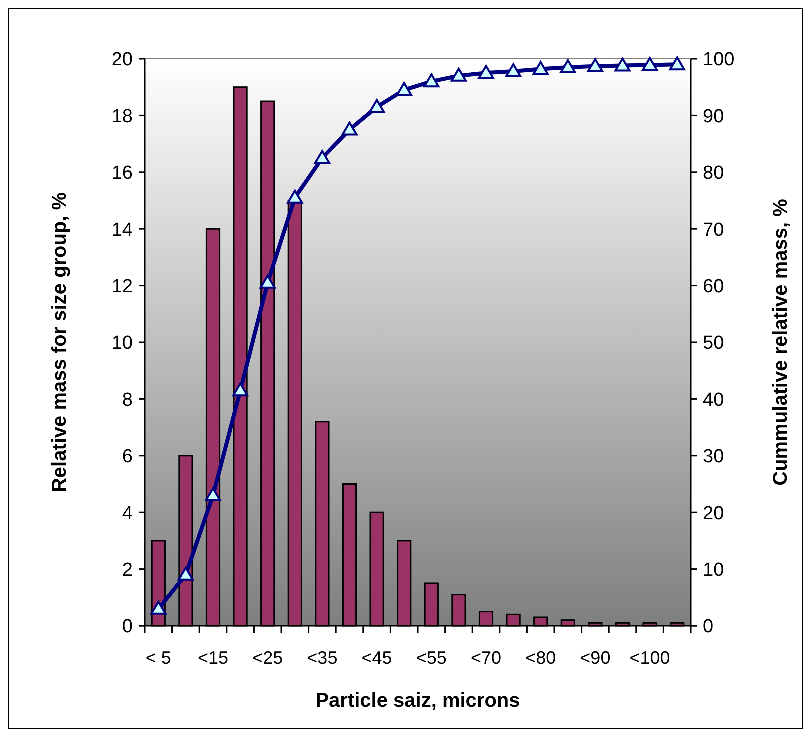 The width and height of the screenshot is (812, 738). Describe the element at coordinates (781, 342) in the screenshot. I see `y2-axis-title: Cummulative relative mass, %` at that location.